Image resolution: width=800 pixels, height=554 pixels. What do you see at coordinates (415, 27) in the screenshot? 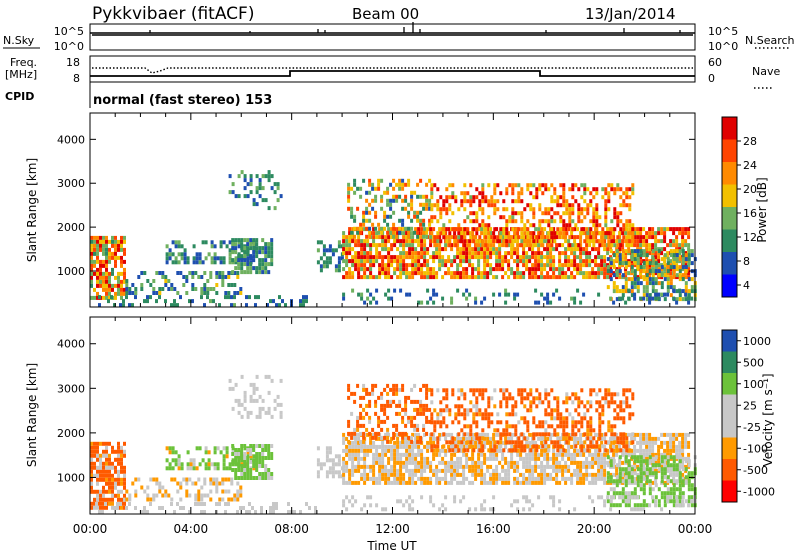
I see `nsky-spikes` at bounding box center [415, 27].